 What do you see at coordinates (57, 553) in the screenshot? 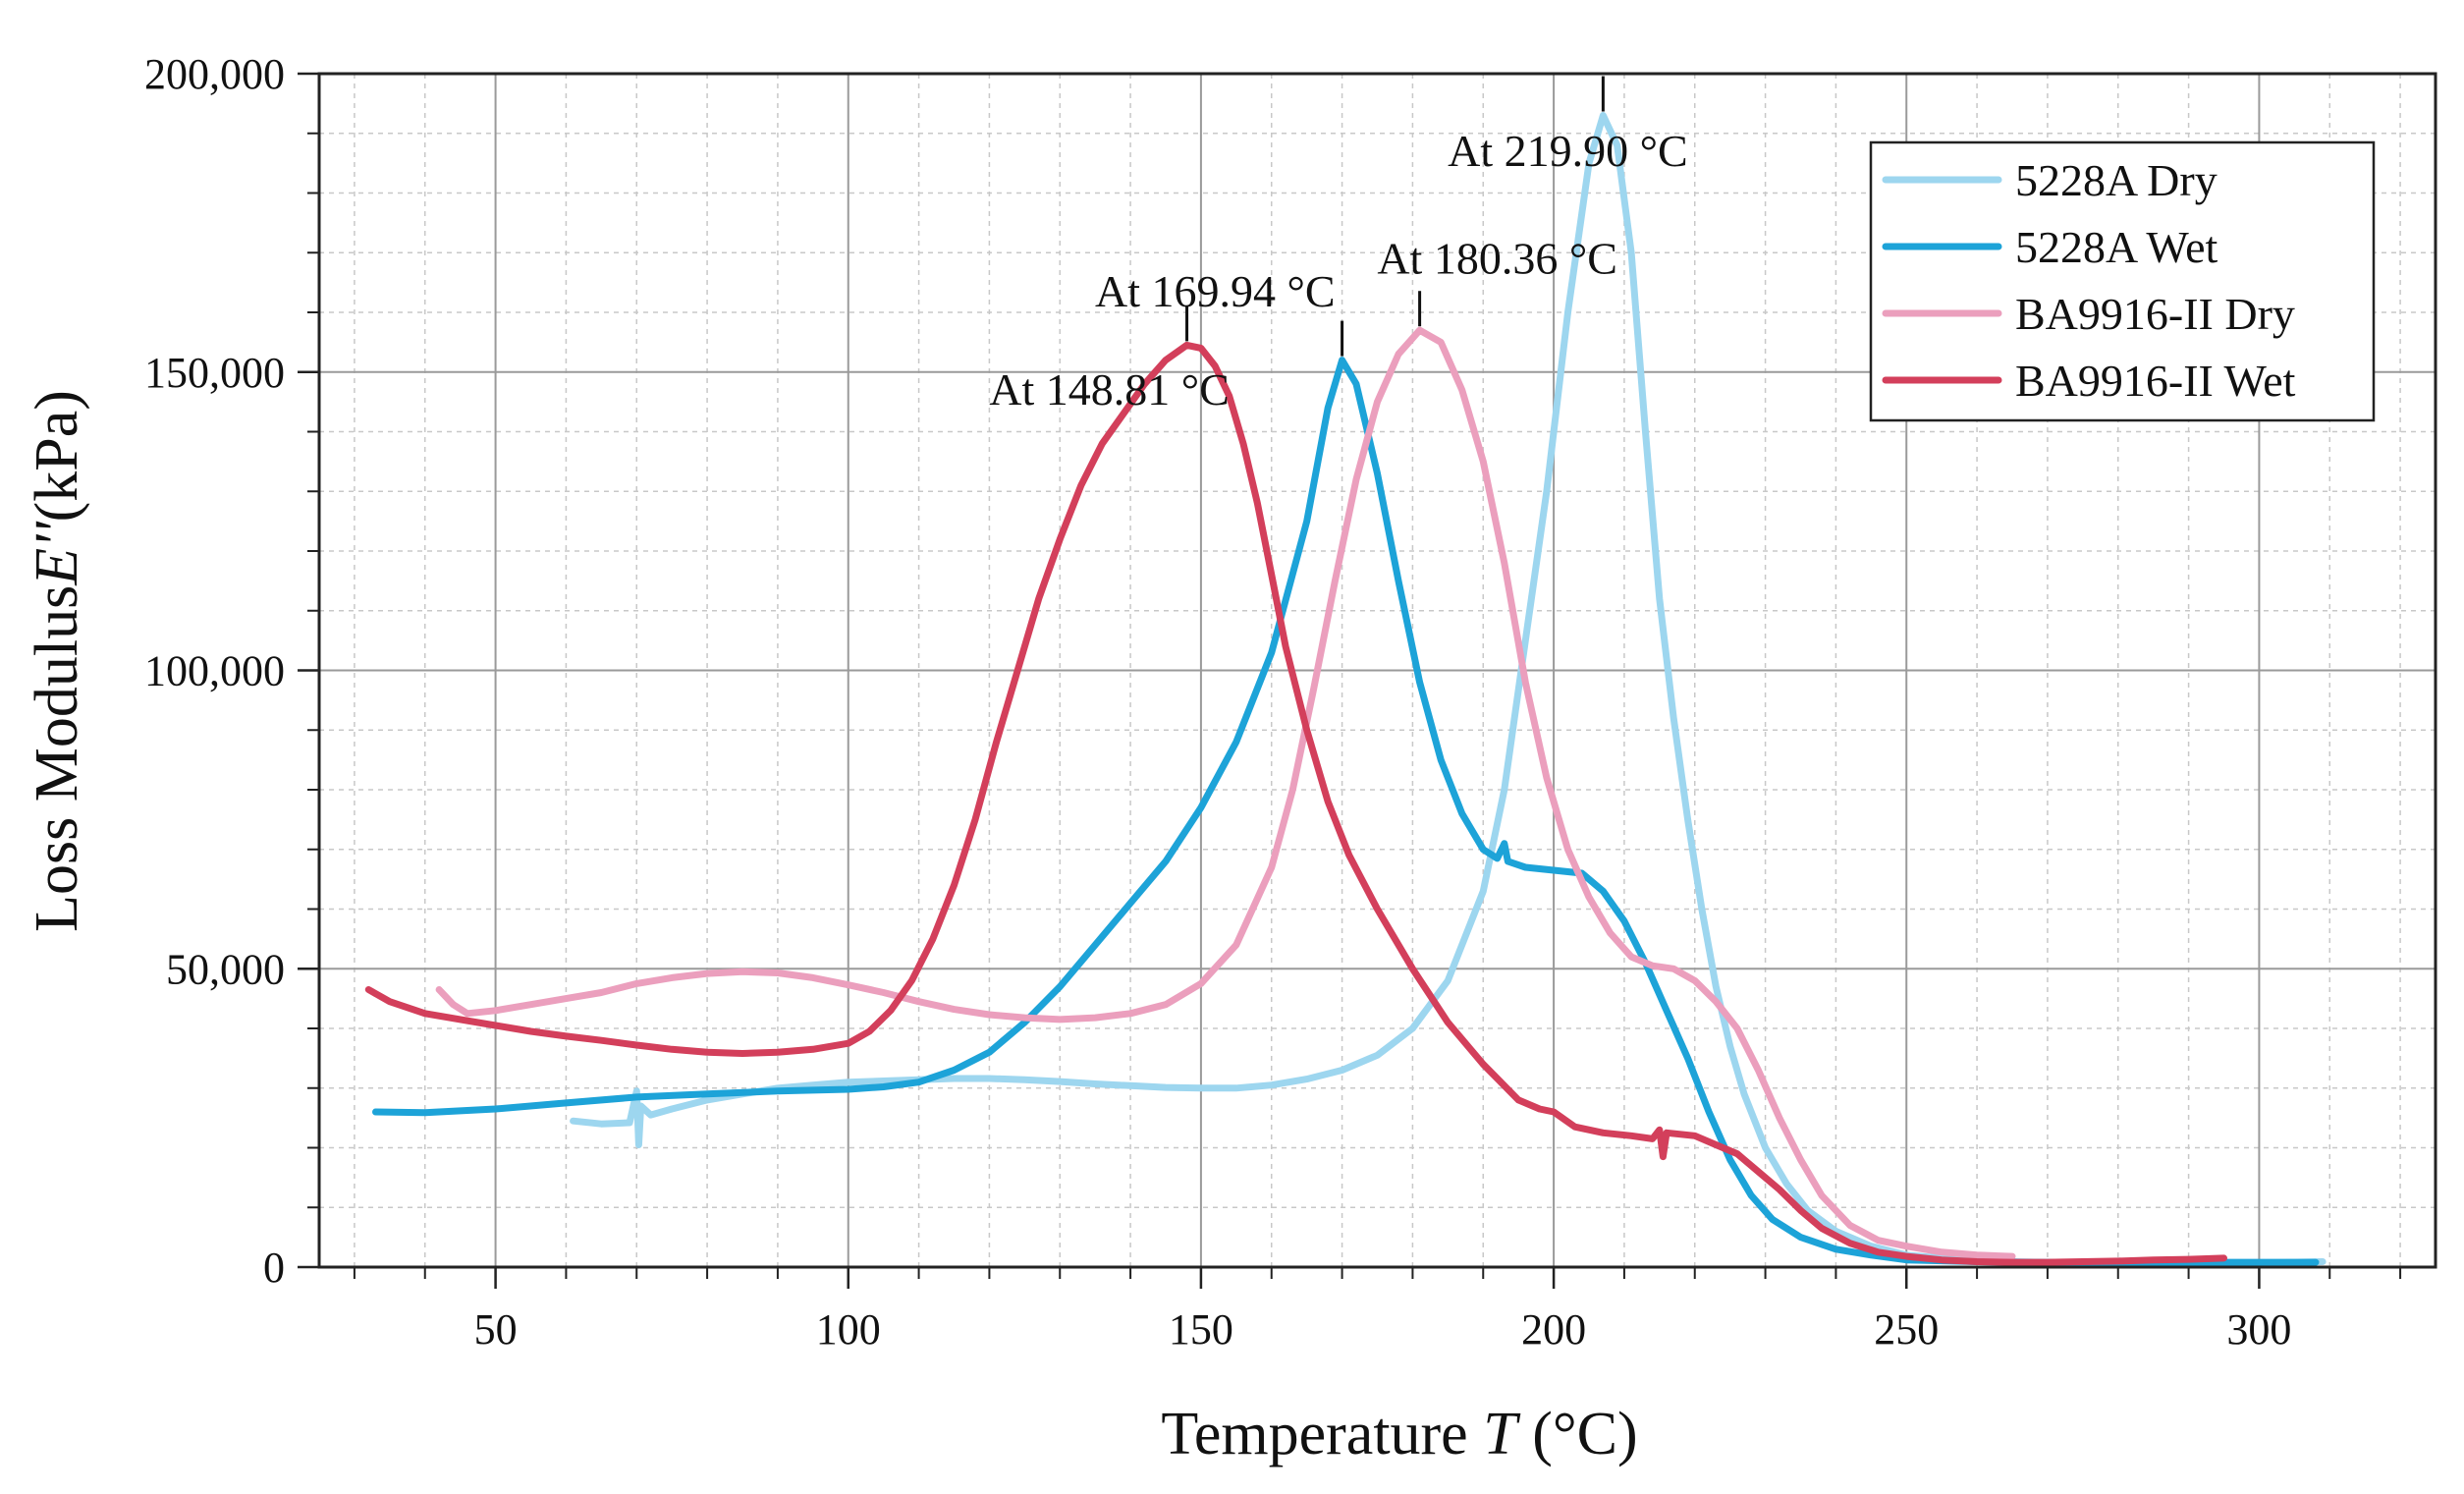
I see `y-axis-title-variable: E''` at bounding box center [57, 553].